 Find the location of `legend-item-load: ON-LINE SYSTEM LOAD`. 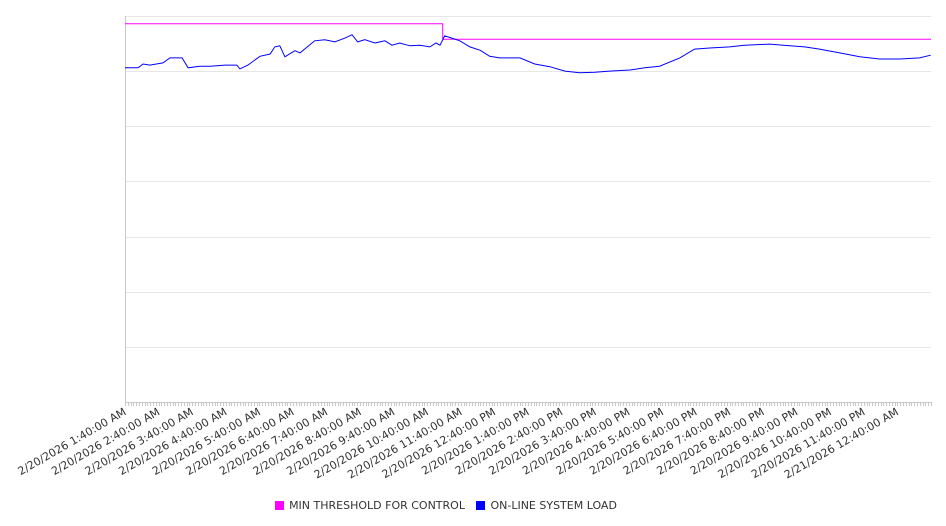

legend-item-load: ON-LINE SYSTEM LOAD is located at coordinates (546, 505).